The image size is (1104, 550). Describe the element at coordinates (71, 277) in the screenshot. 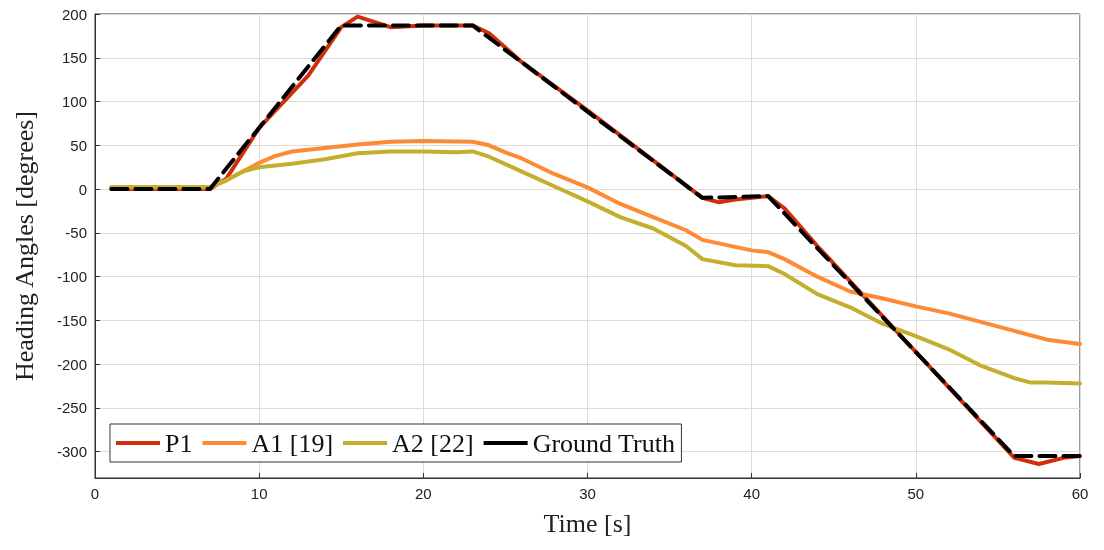

I see `y-tick-label: -100` at that location.